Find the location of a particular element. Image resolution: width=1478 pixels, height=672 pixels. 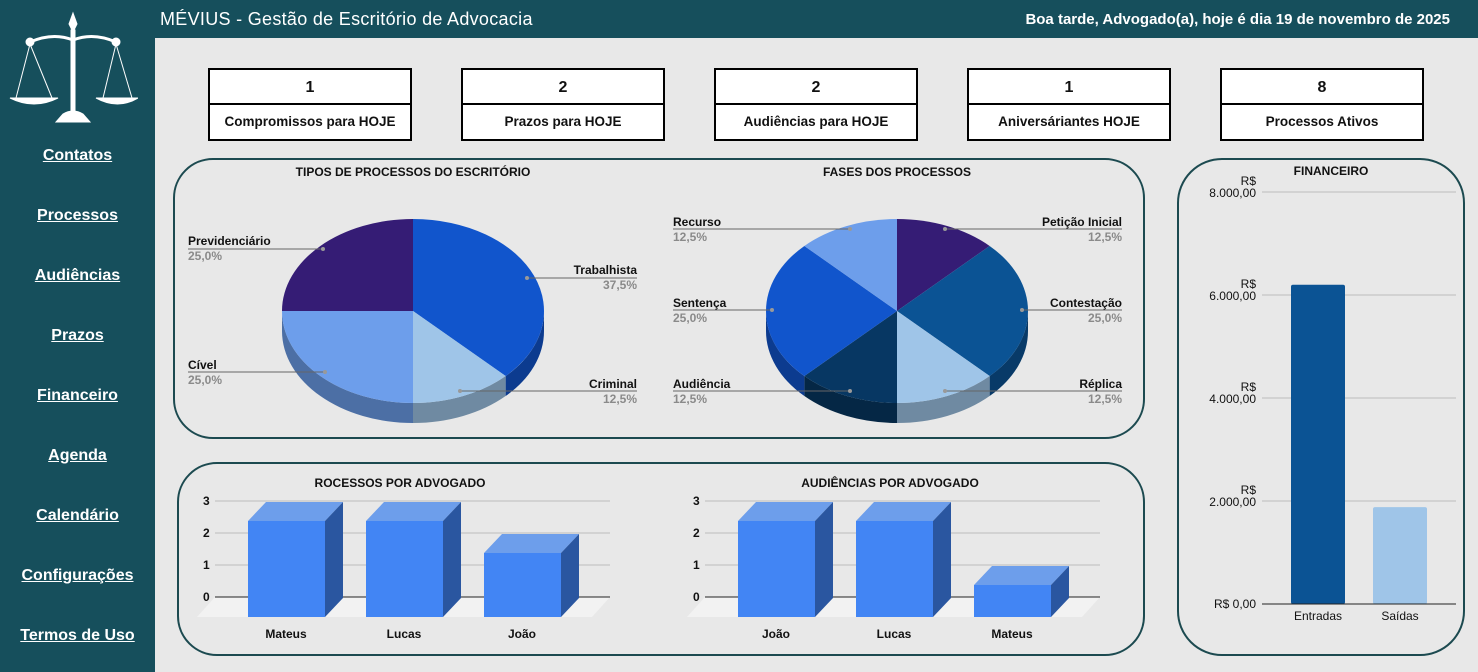

kpi-processos-ativos: 8 Processos Ativos is located at coordinates (1322, 104).